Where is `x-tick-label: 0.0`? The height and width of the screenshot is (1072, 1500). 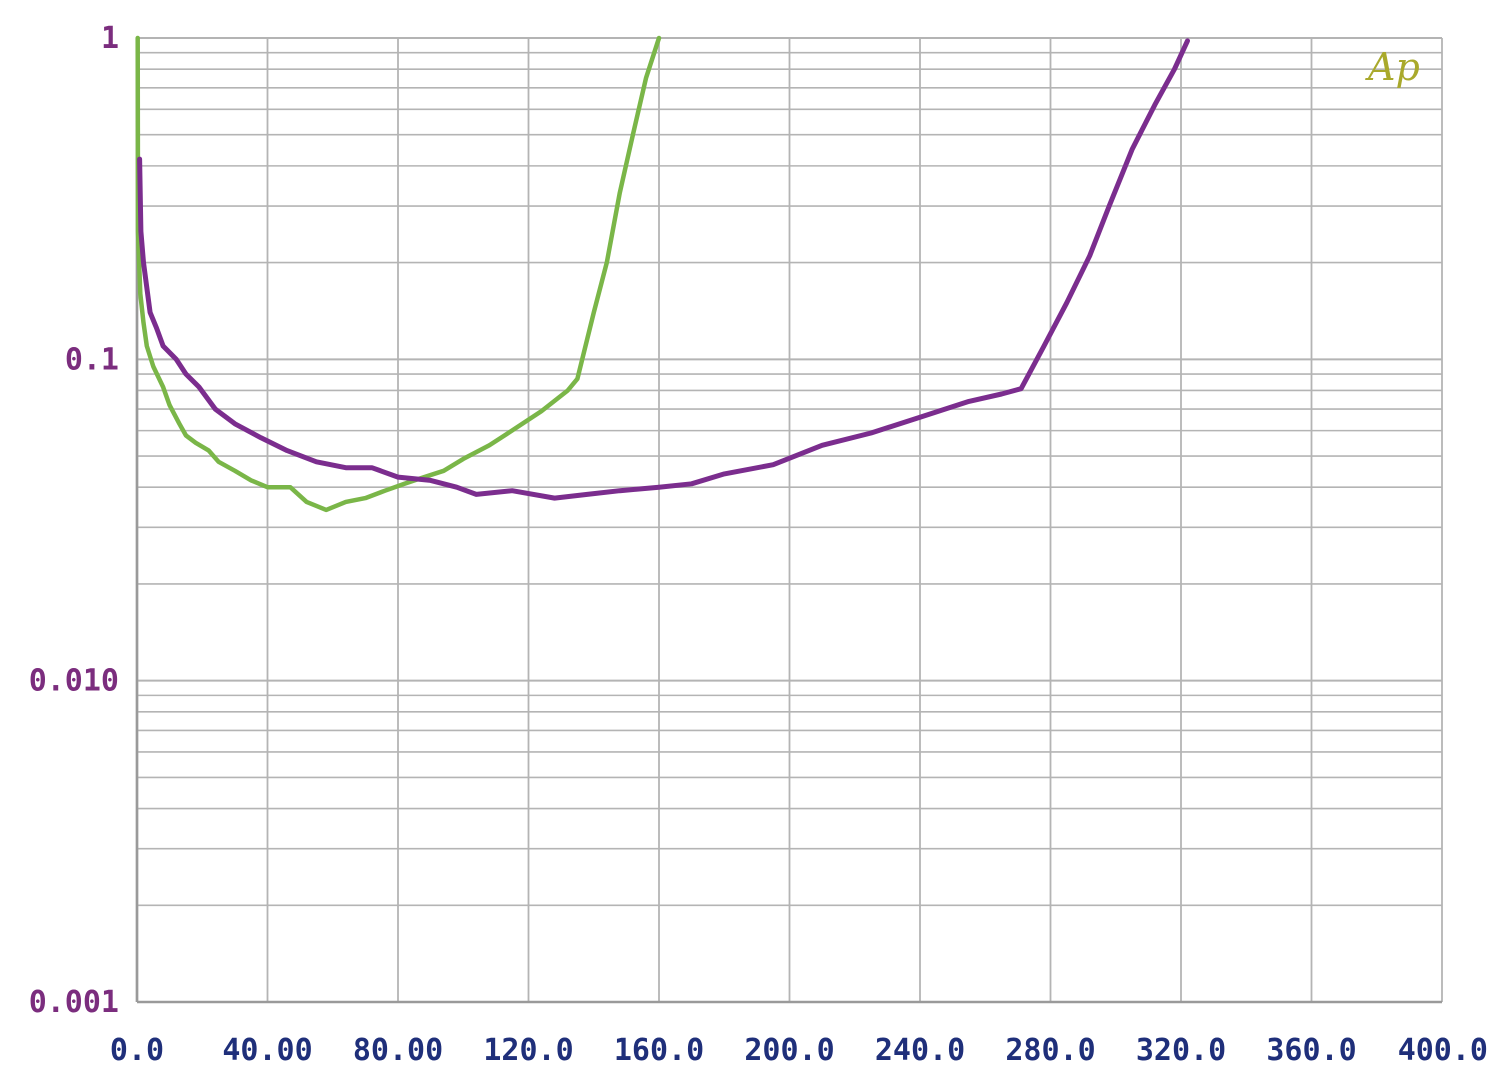 x-tick-label: 0.0 is located at coordinates (137, 1050).